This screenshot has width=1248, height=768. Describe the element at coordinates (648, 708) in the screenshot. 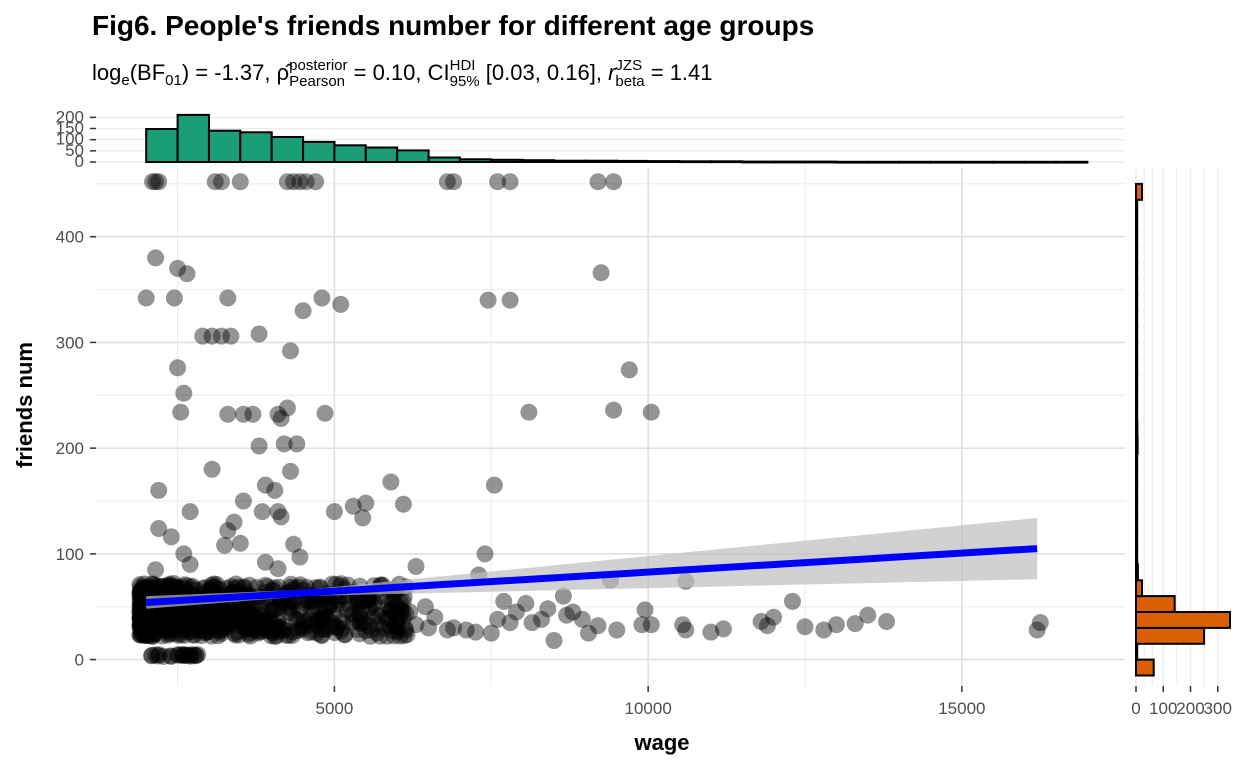

I see `x-tick-label: 10000` at that location.